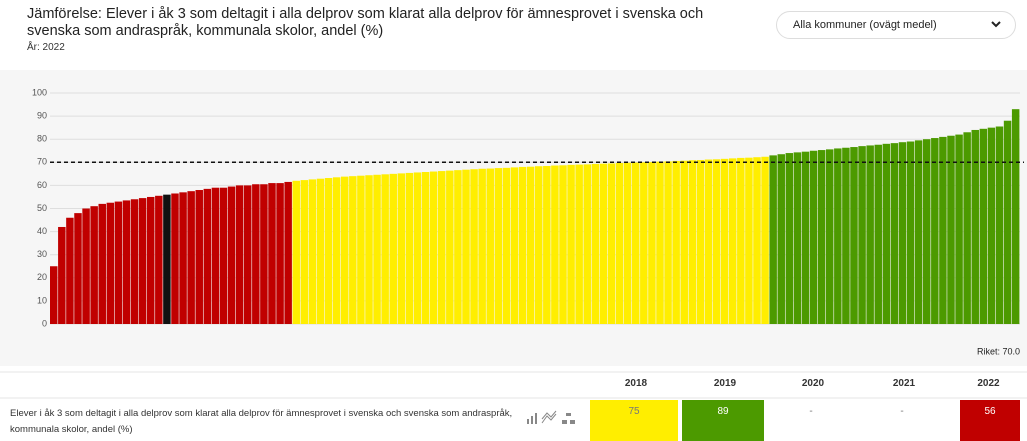 Image resolution: width=1027 pixels, height=441 pixels. I want to click on dropdown-label: Alla kommuner (ovägt medel), so click(865, 25).